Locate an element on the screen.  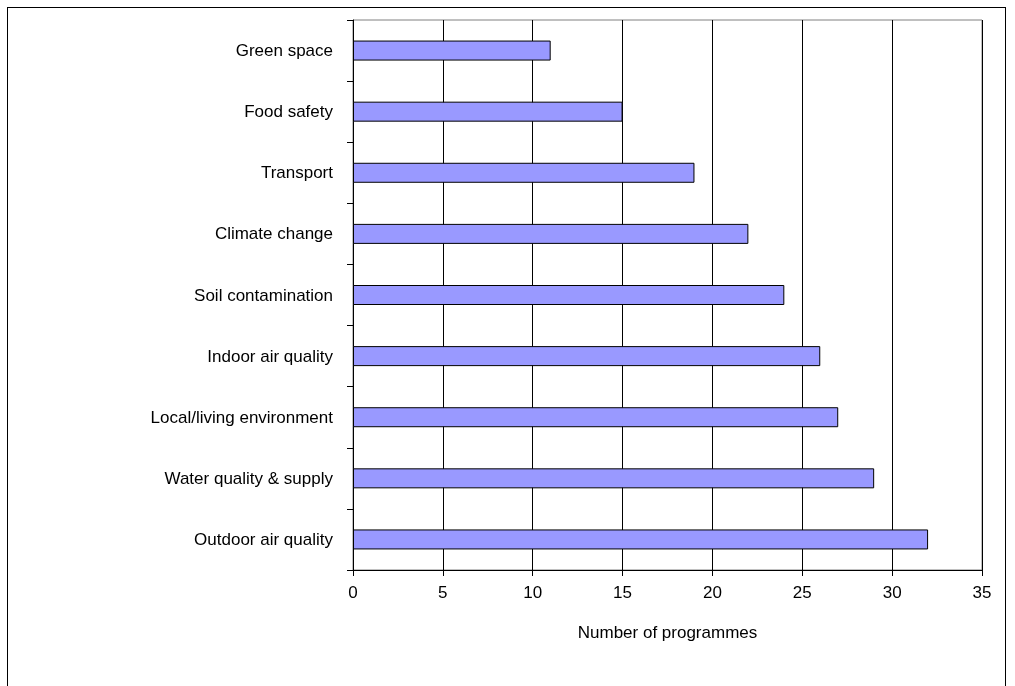
x-tick-label: 10 is located at coordinates (533, 592).